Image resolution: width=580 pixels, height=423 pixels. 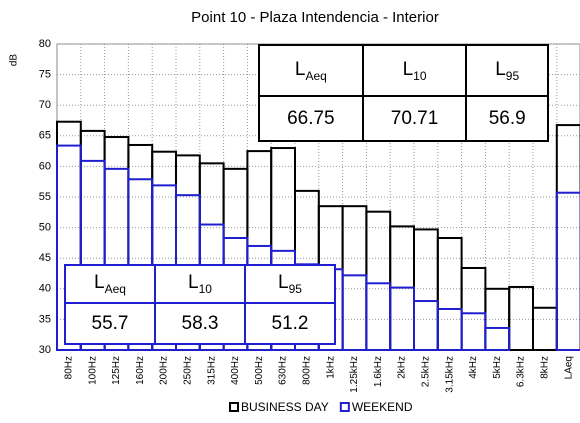 What do you see at coordinates (188, 370) in the screenshot?
I see `x-tick-label: 250Hz` at bounding box center [188, 370].